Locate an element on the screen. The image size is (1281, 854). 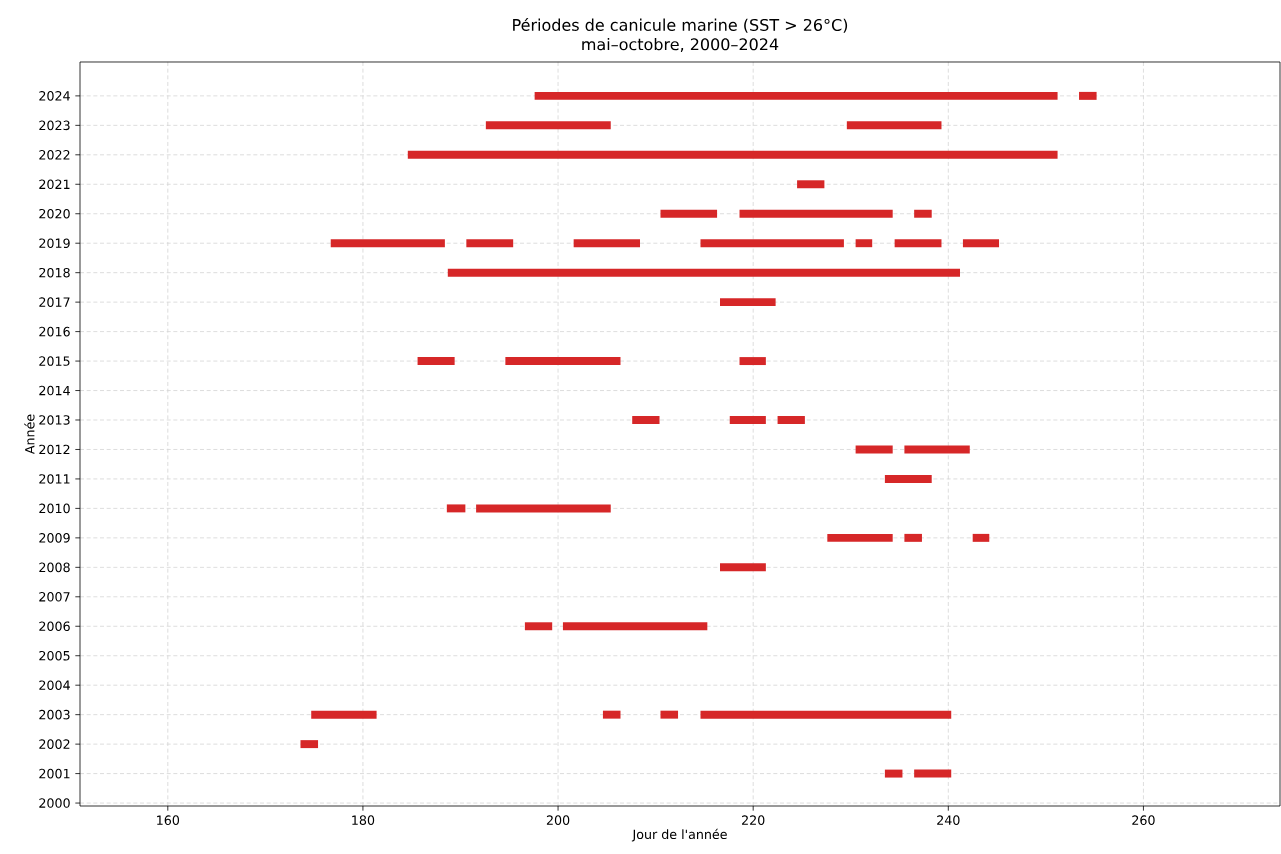
y-tick-label: 2015 is located at coordinates (54, 361).